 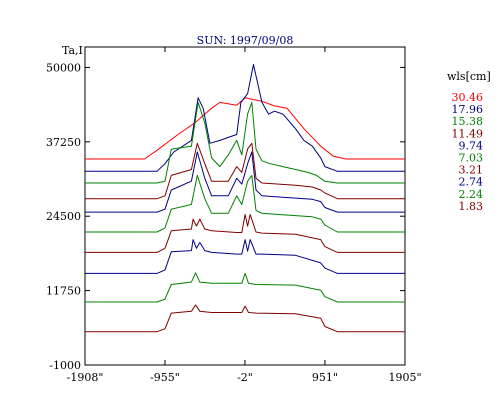 What do you see at coordinates (165, 377) in the screenshot?
I see `x-tick-label: -955"` at bounding box center [165, 377].